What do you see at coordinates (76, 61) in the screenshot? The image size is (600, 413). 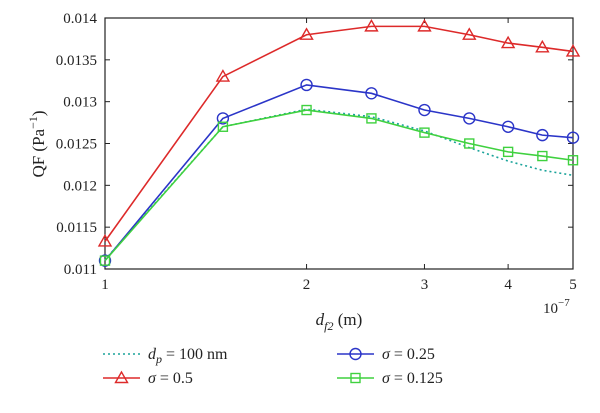 I see `y-tick-label: 0.0135` at bounding box center [76, 61].